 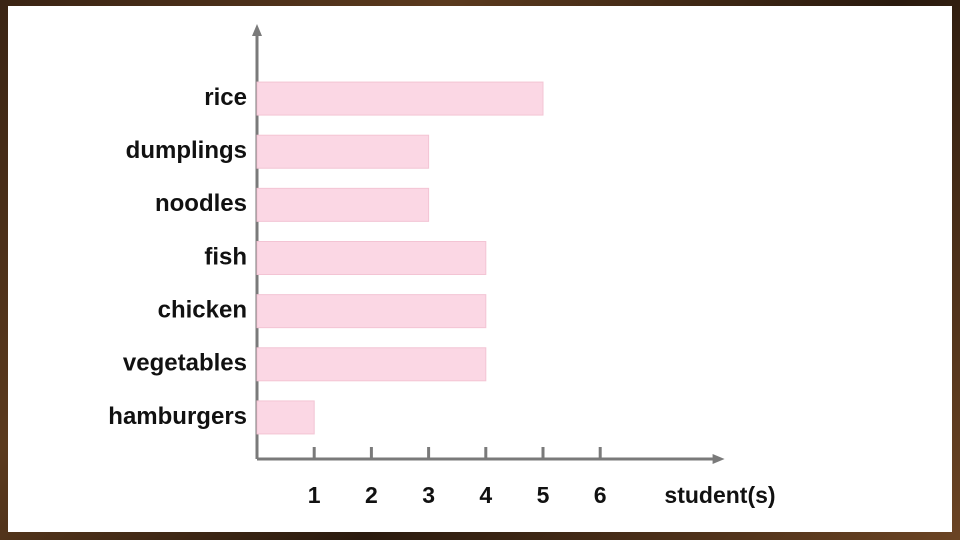 I want to click on x-tick-label: 4, so click(x=485, y=495).